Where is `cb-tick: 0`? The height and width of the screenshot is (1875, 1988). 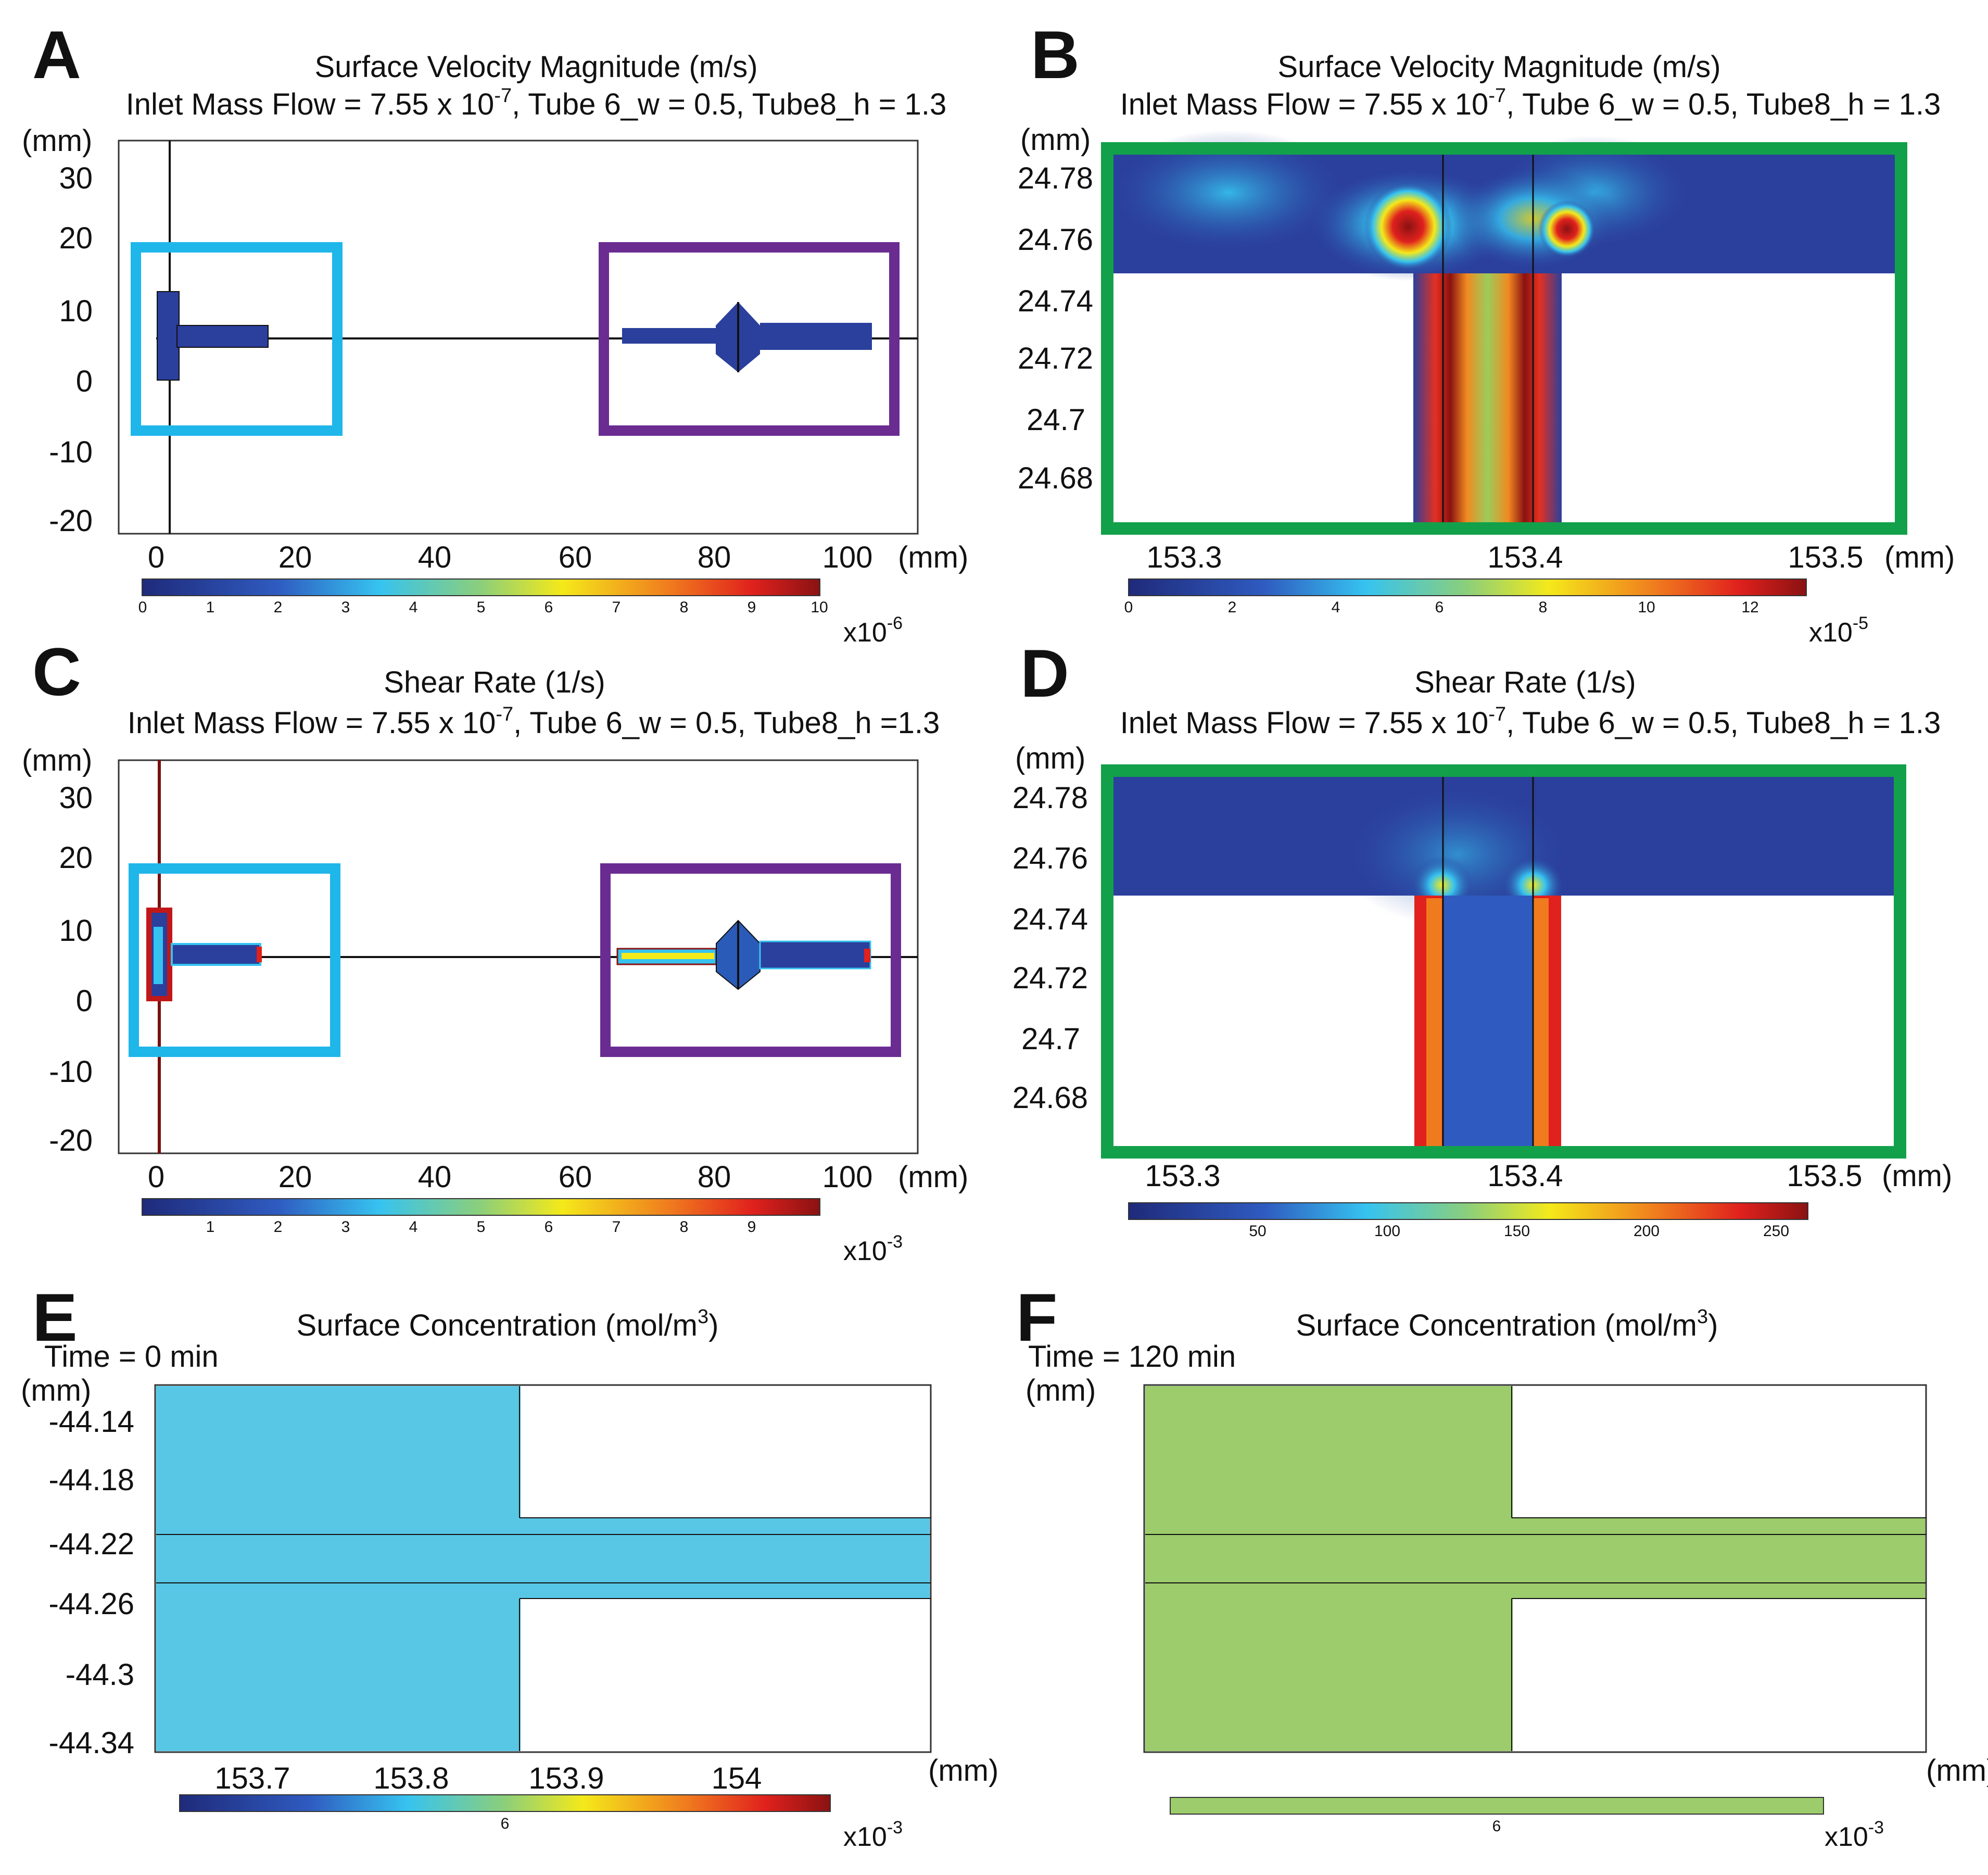 cb-tick: 0 is located at coordinates (1128, 608).